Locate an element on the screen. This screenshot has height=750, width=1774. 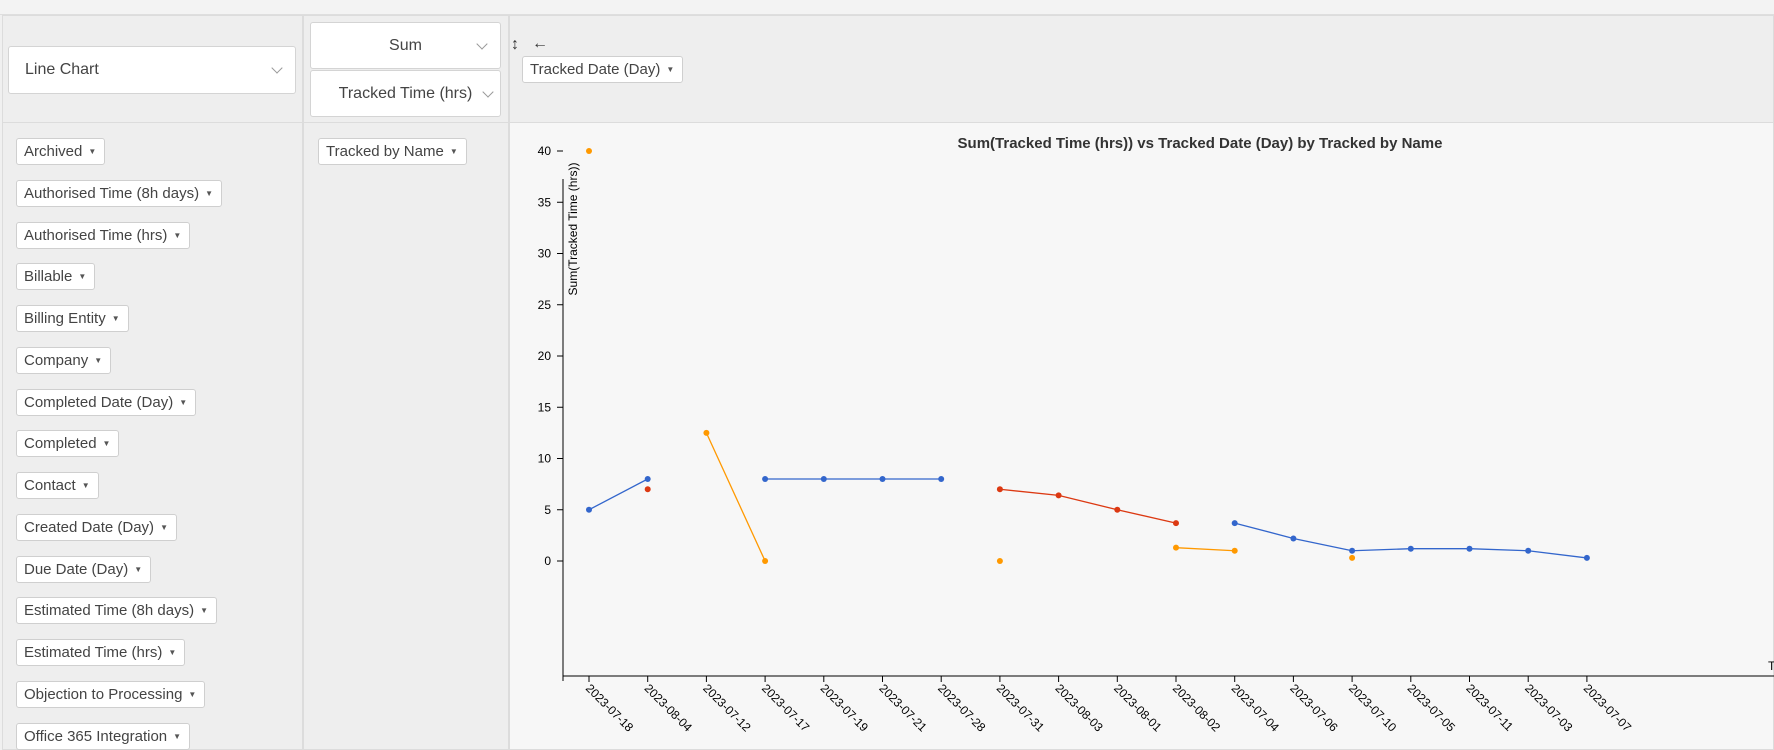
x-tick-label: 2023-07-12 is located at coordinates (727, 708).